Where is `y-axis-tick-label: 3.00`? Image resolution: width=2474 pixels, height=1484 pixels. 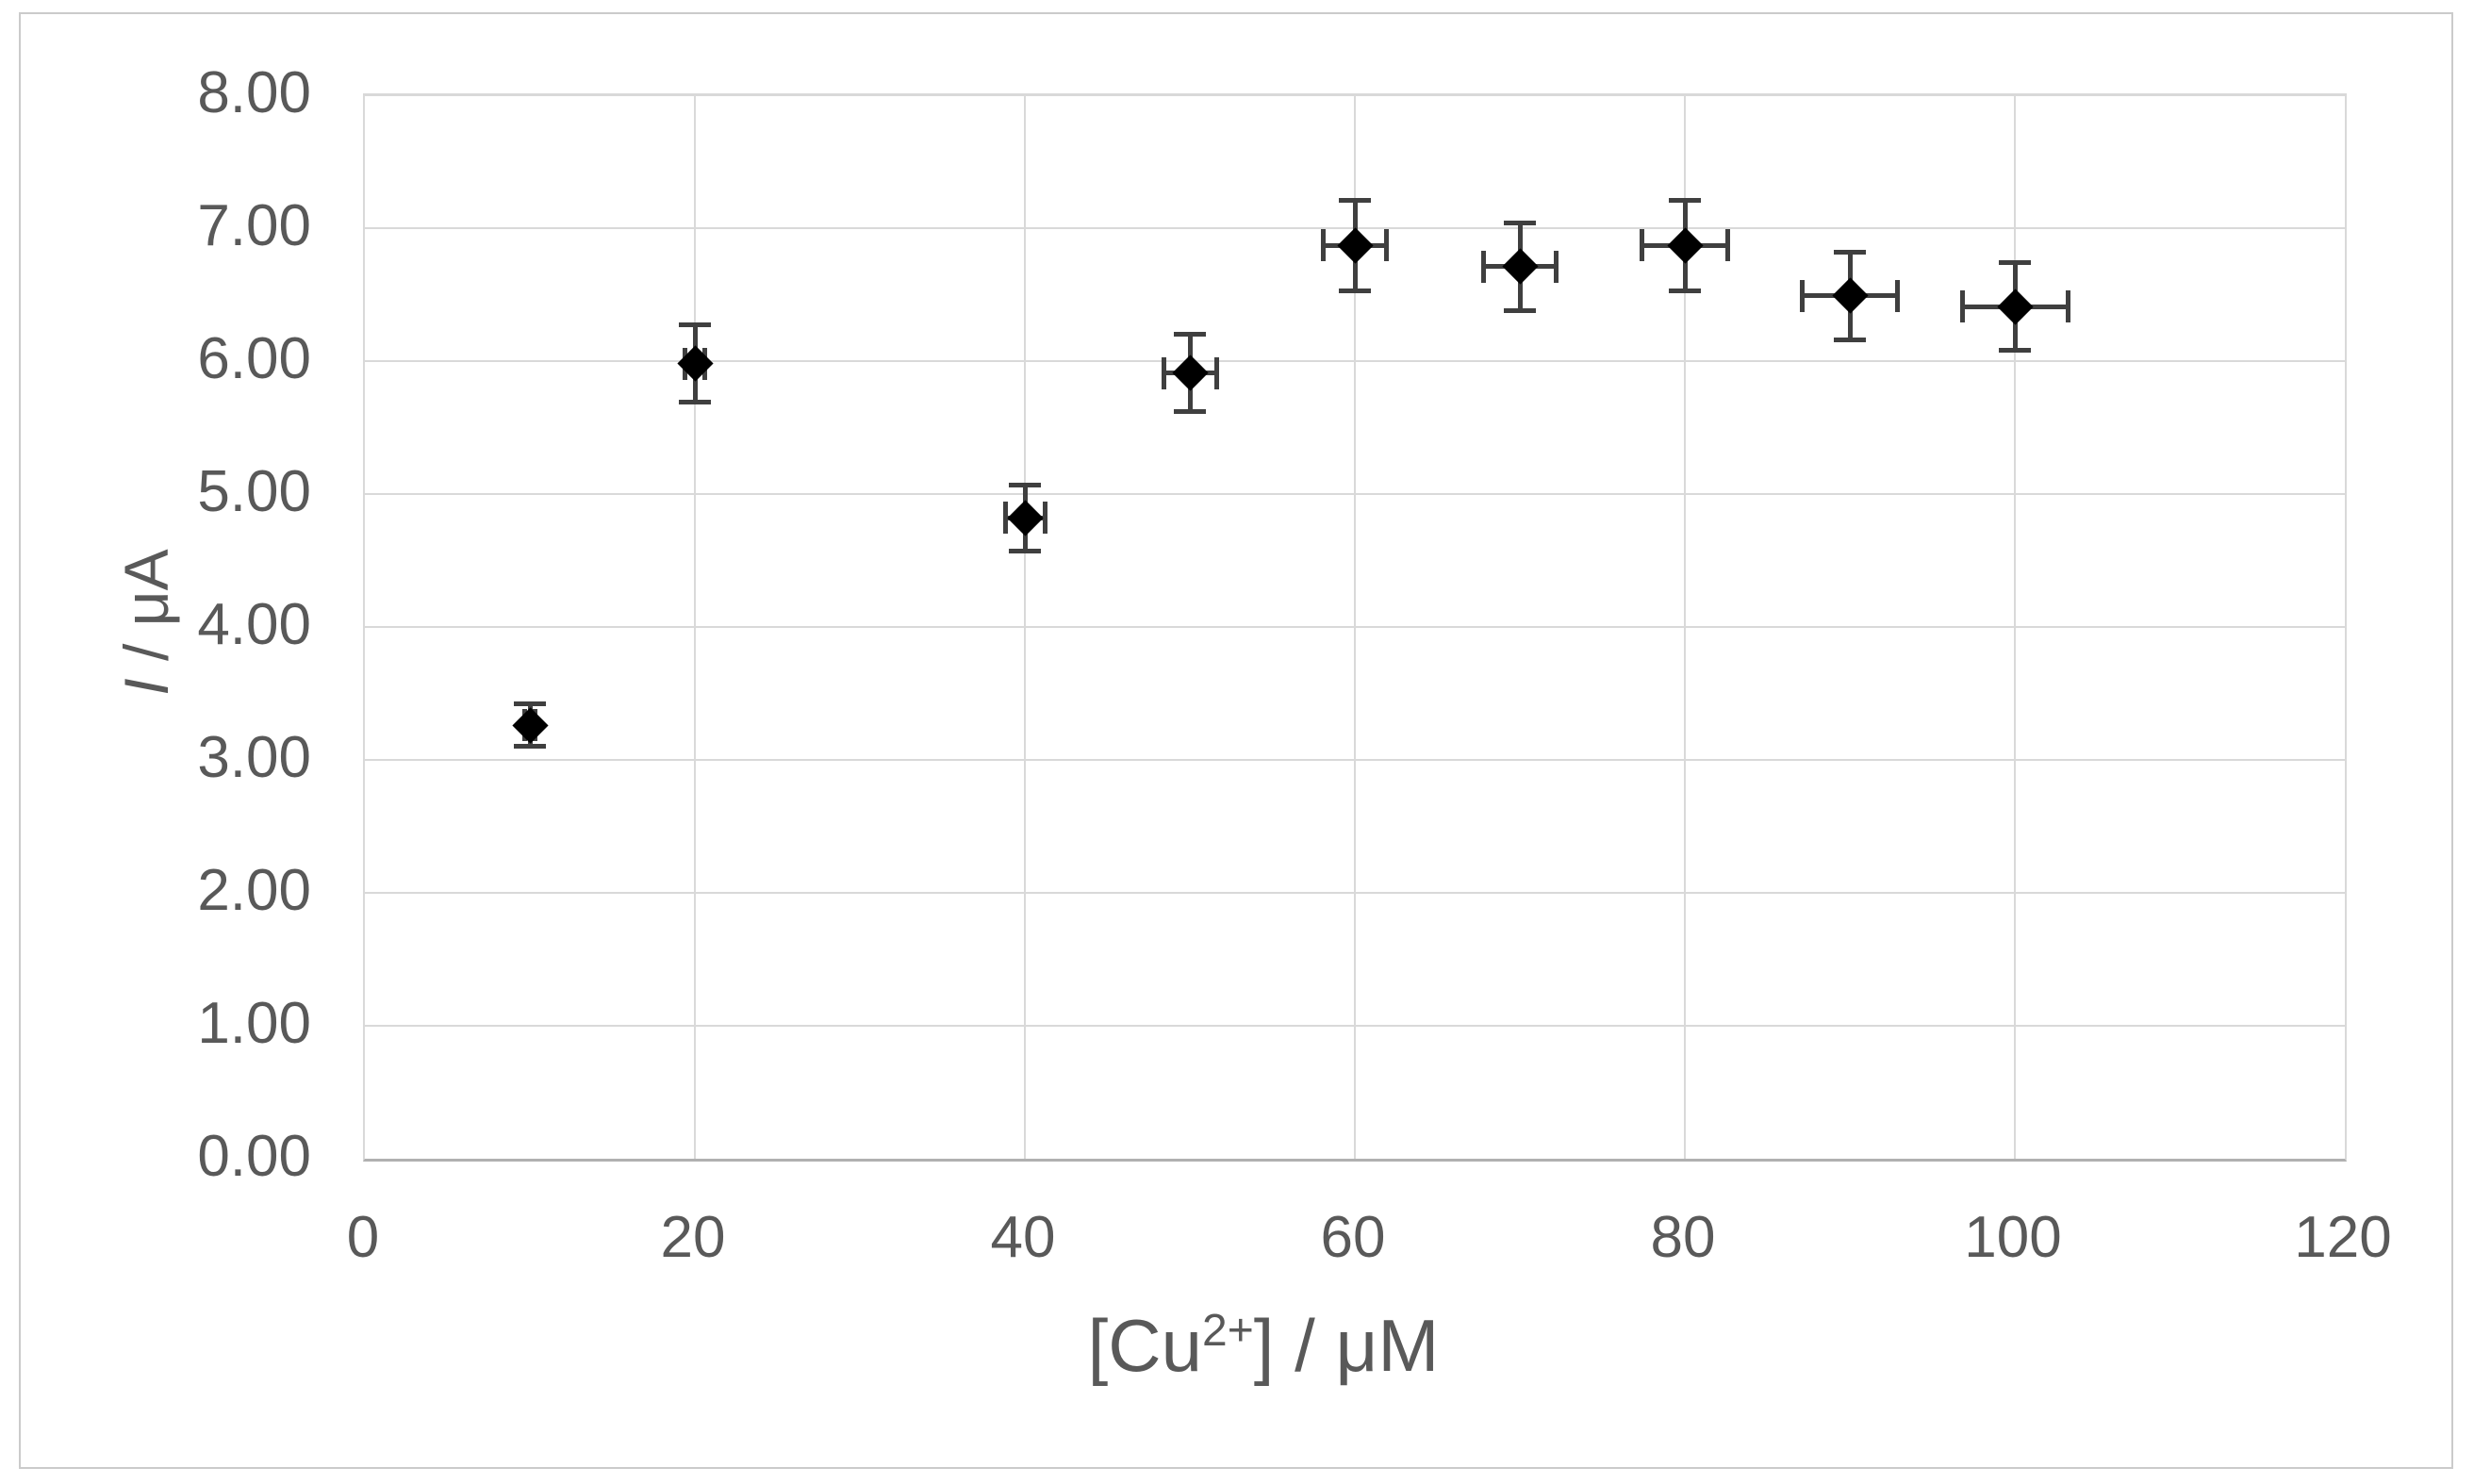 y-axis-tick-label: 3.00 is located at coordinates (254, 758).